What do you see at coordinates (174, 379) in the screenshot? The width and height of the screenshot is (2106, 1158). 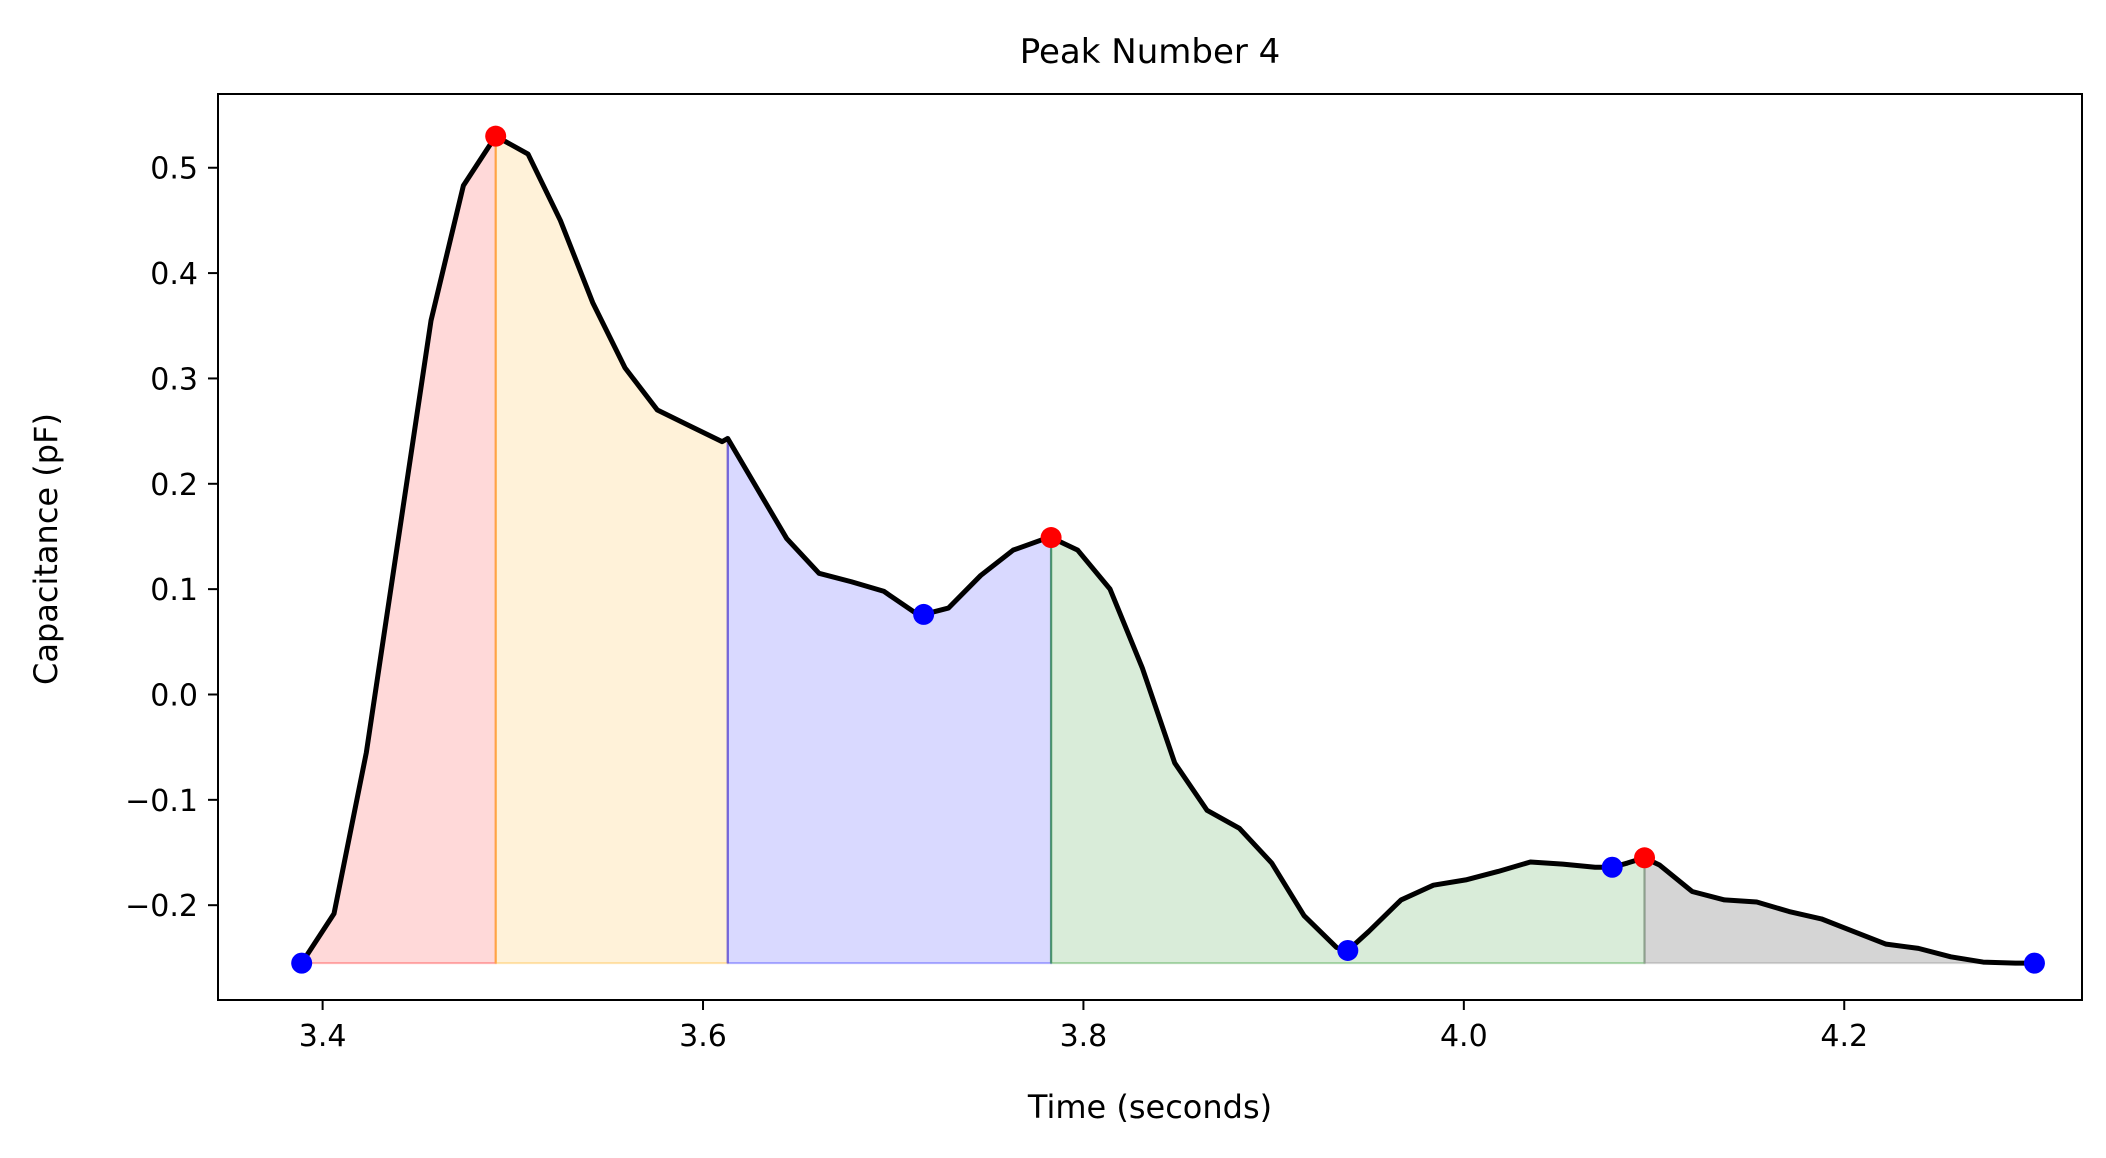 I see `y-tick-label: 0.3` at bounding box center [174, 379].